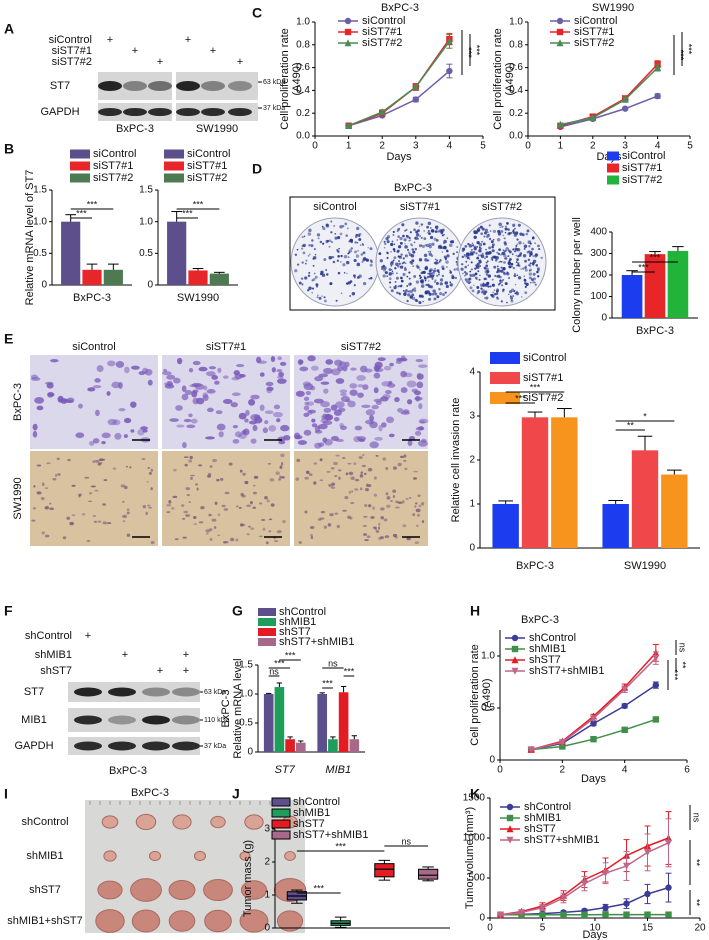 The image size is (709, 940). What do you see at coordinates (382, 43) in the screenshot?
I see `legend-label: siST7#2` at bounding box center [382, 43].